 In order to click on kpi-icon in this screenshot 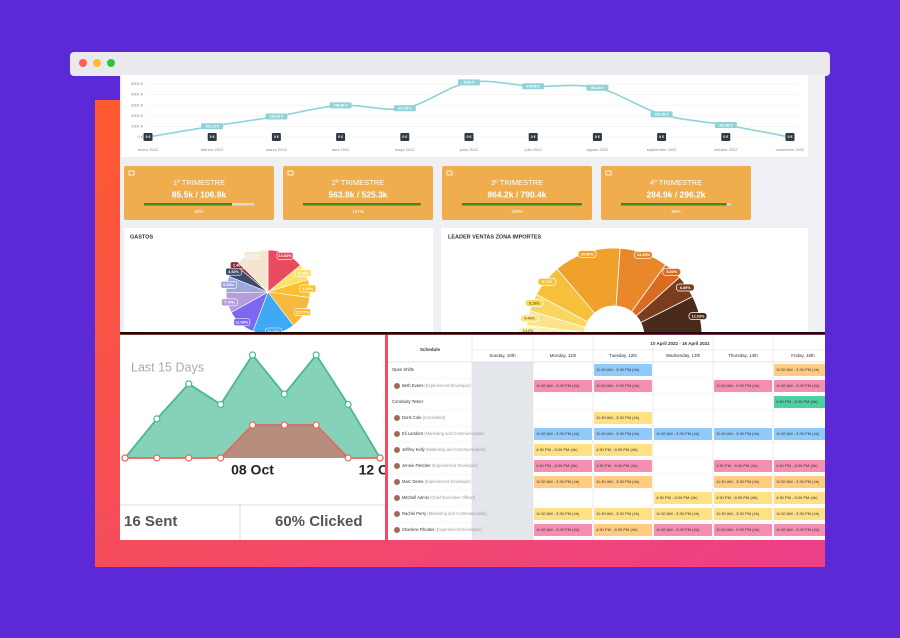, I will do `click(290, 173)`.